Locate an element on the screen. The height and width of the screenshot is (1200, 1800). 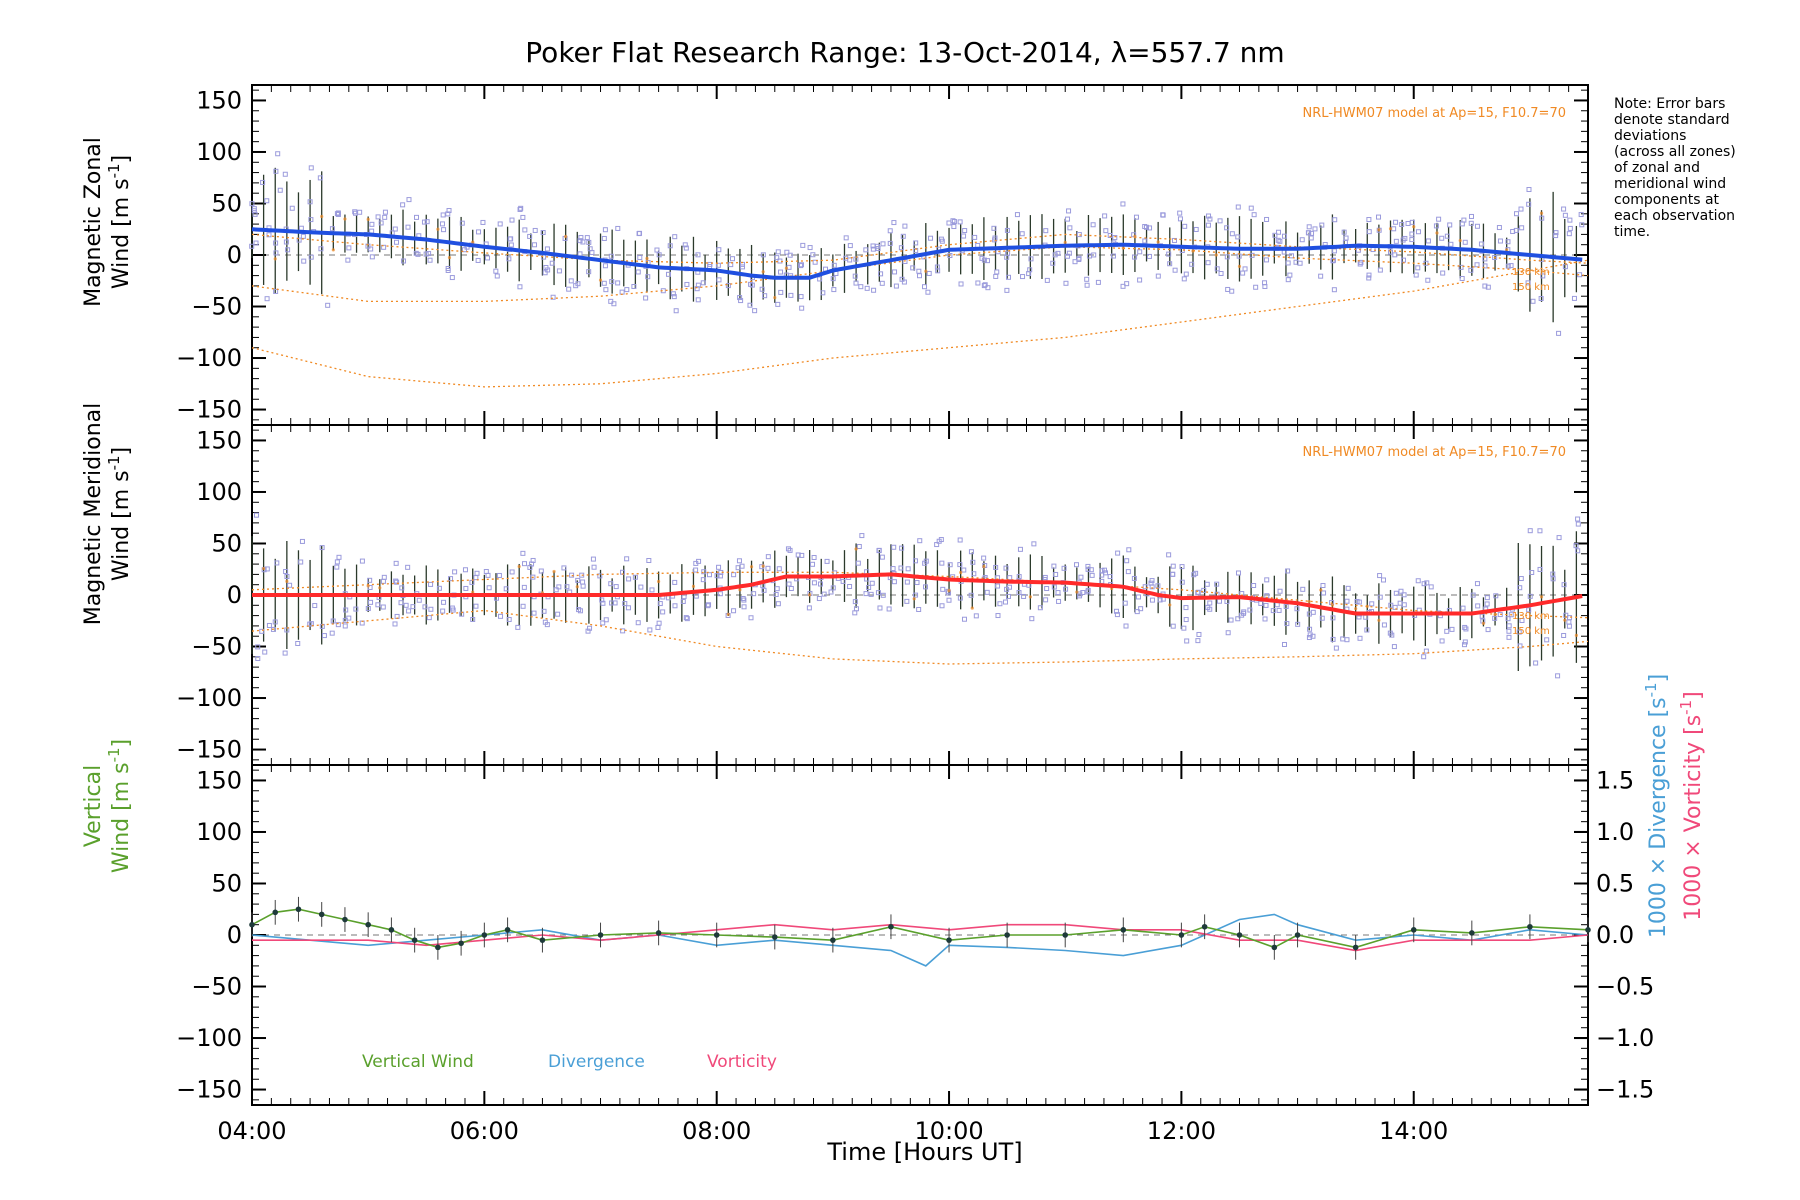
legend-vorticity: Vorticity is located at coordinates (742, 1062).